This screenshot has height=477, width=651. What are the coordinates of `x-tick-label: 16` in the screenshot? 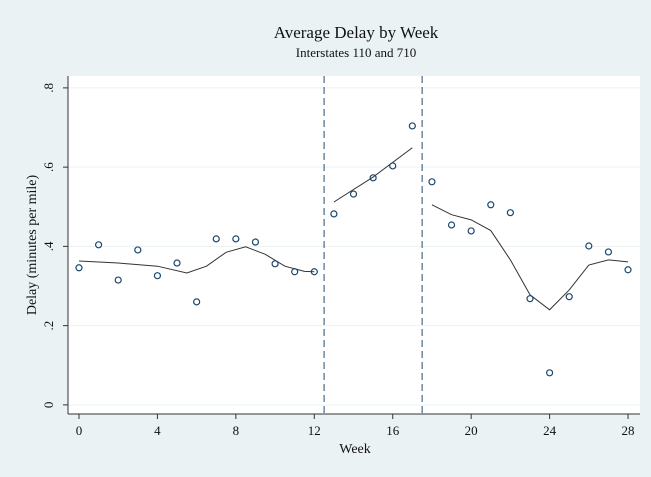 It's located at (393, 430).